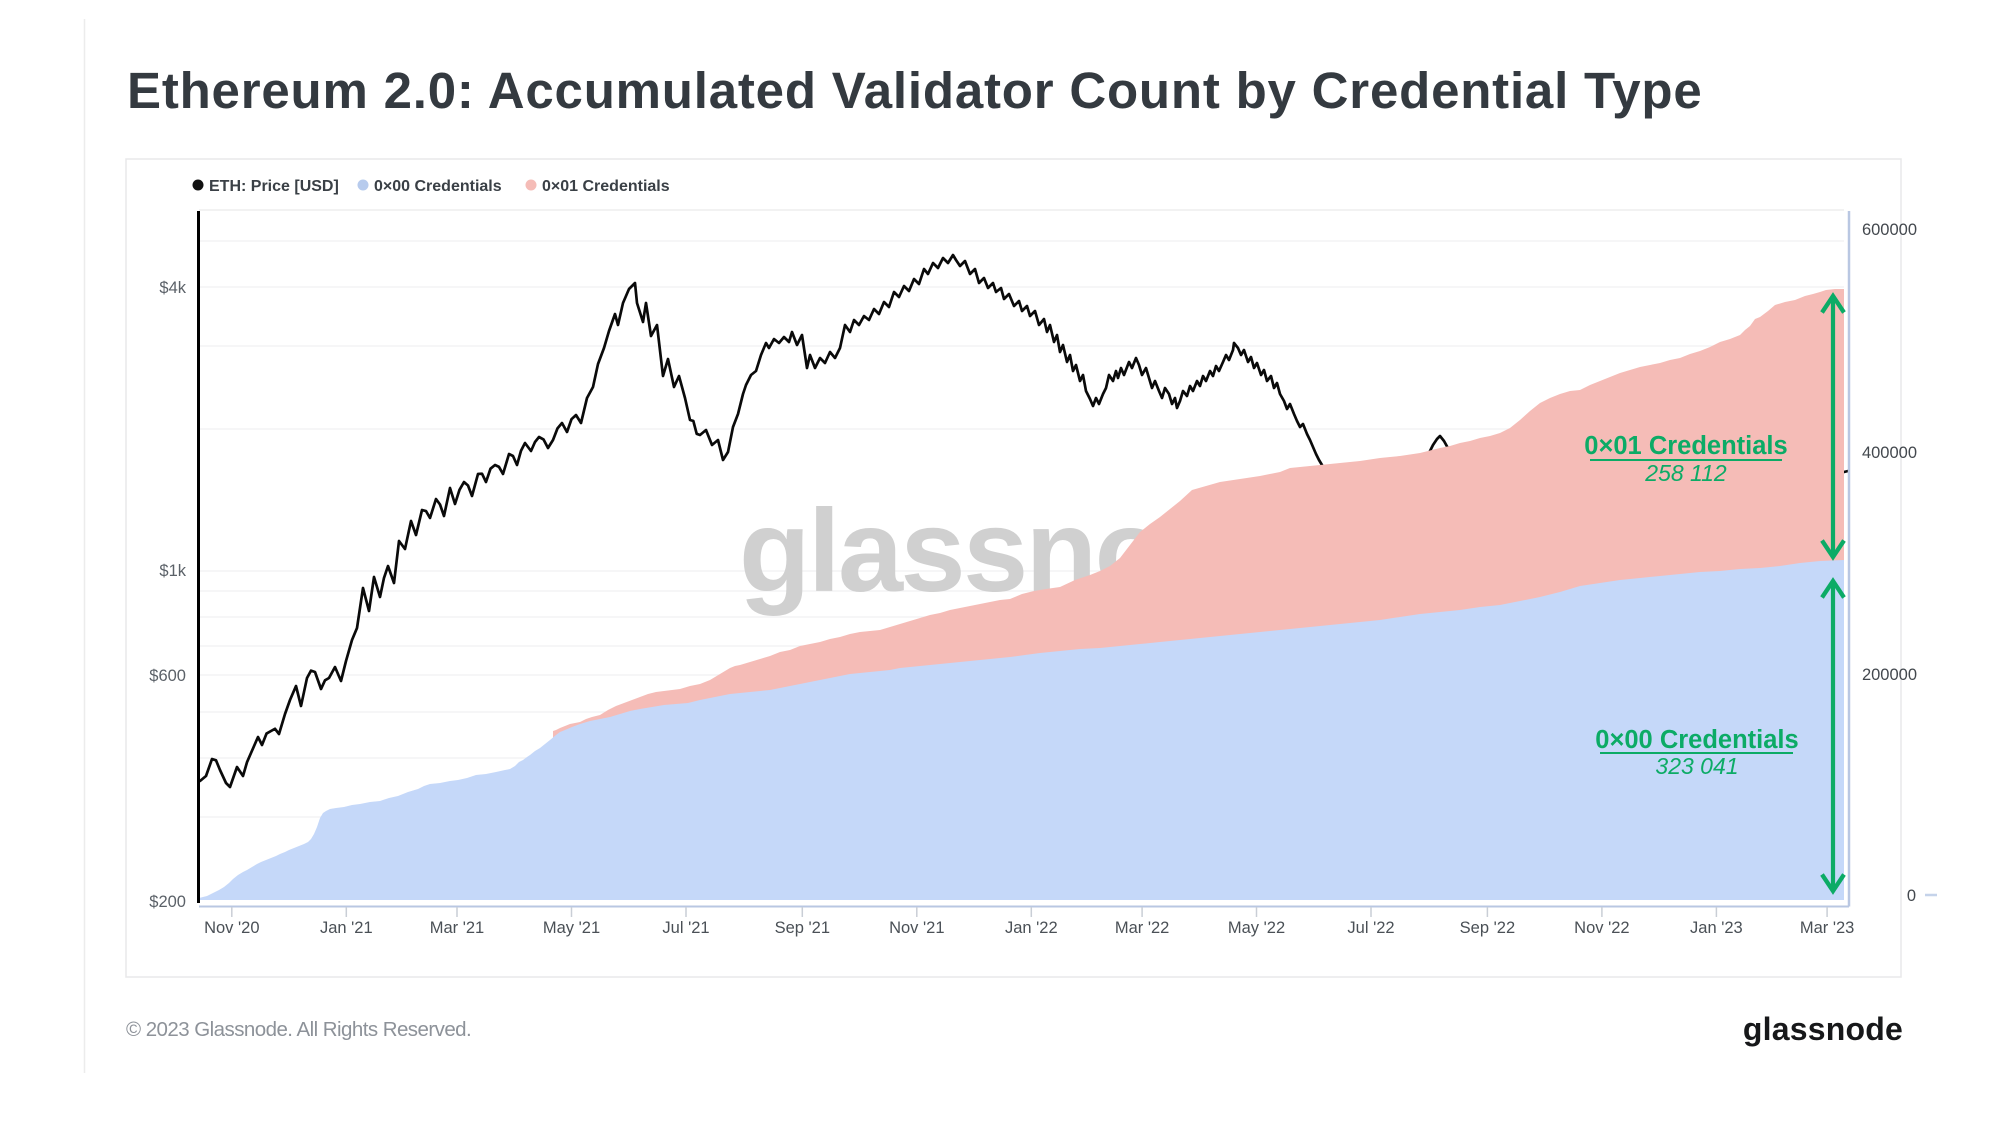 This screenshot has width=2000, height=1130. What do you see at coordinates (1256, 928) in the screenshot?
I see `svg-text: May '22` at bounding box center [1256, 928].